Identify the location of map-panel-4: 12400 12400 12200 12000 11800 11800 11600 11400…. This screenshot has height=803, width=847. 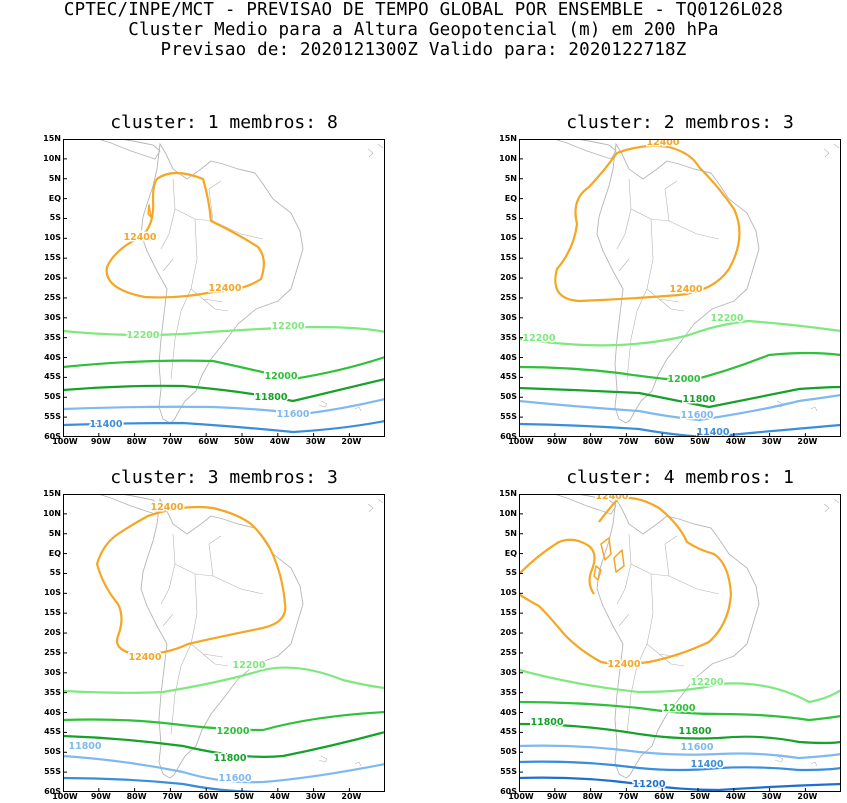
(680, 641).